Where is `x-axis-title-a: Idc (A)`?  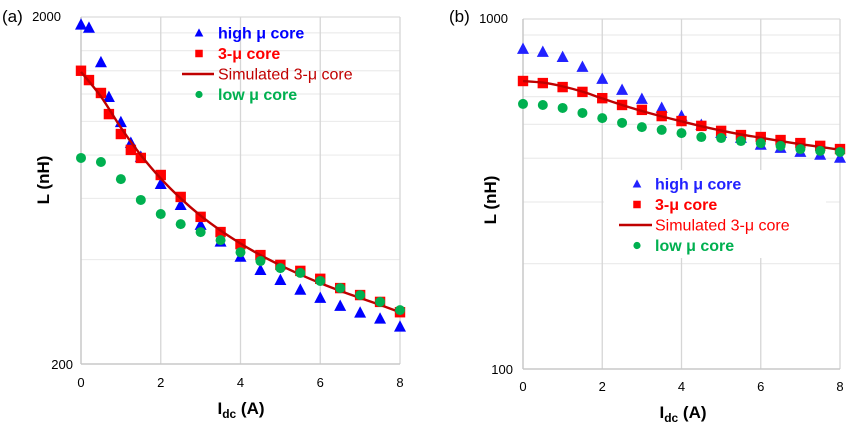 x-axis-title-a: Idc (A) is located at coordinates (240, 410).